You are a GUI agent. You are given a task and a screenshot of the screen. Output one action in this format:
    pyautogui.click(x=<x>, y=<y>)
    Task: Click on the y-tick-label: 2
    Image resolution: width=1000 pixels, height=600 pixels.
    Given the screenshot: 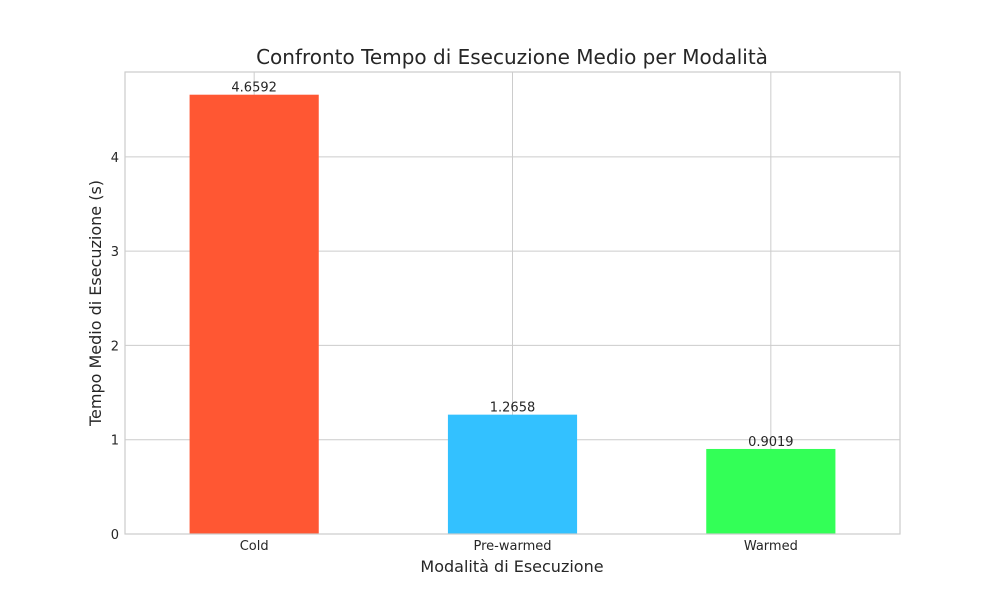 What is the action you would take?
    pyautogui.click(x=115, y=346)
    